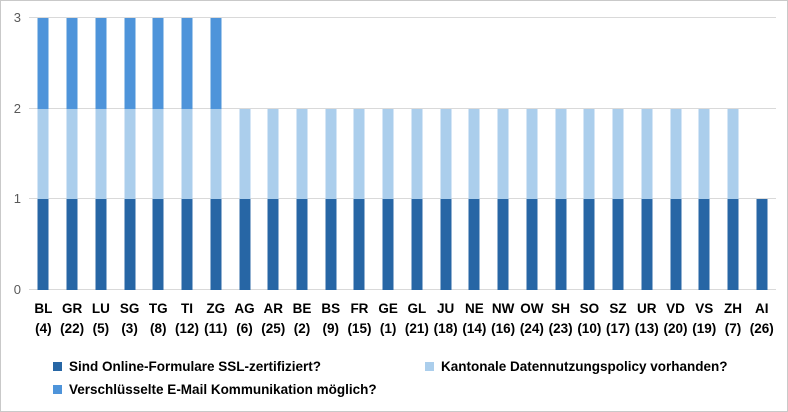 The image size is (788, 412). I want to click on category-rank: (8), so click(158, 328).